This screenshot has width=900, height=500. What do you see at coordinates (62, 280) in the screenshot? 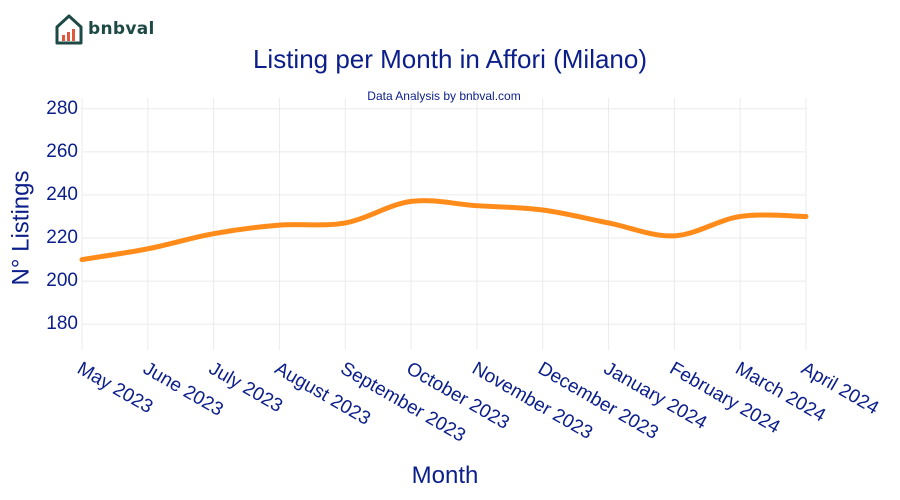
I see `y-tick-label: 200` at bounding box center [62, 280].